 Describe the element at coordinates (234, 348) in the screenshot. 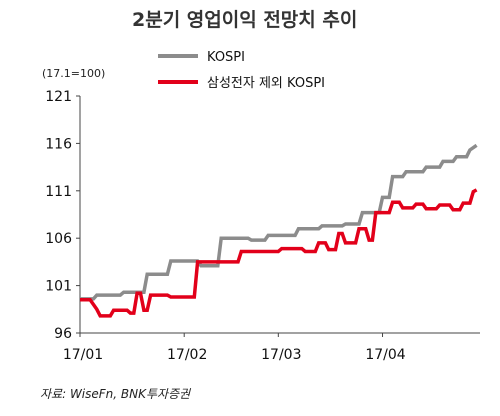

I see `x-ticks: 17/01 17/02 17/03 17/04` at that location.